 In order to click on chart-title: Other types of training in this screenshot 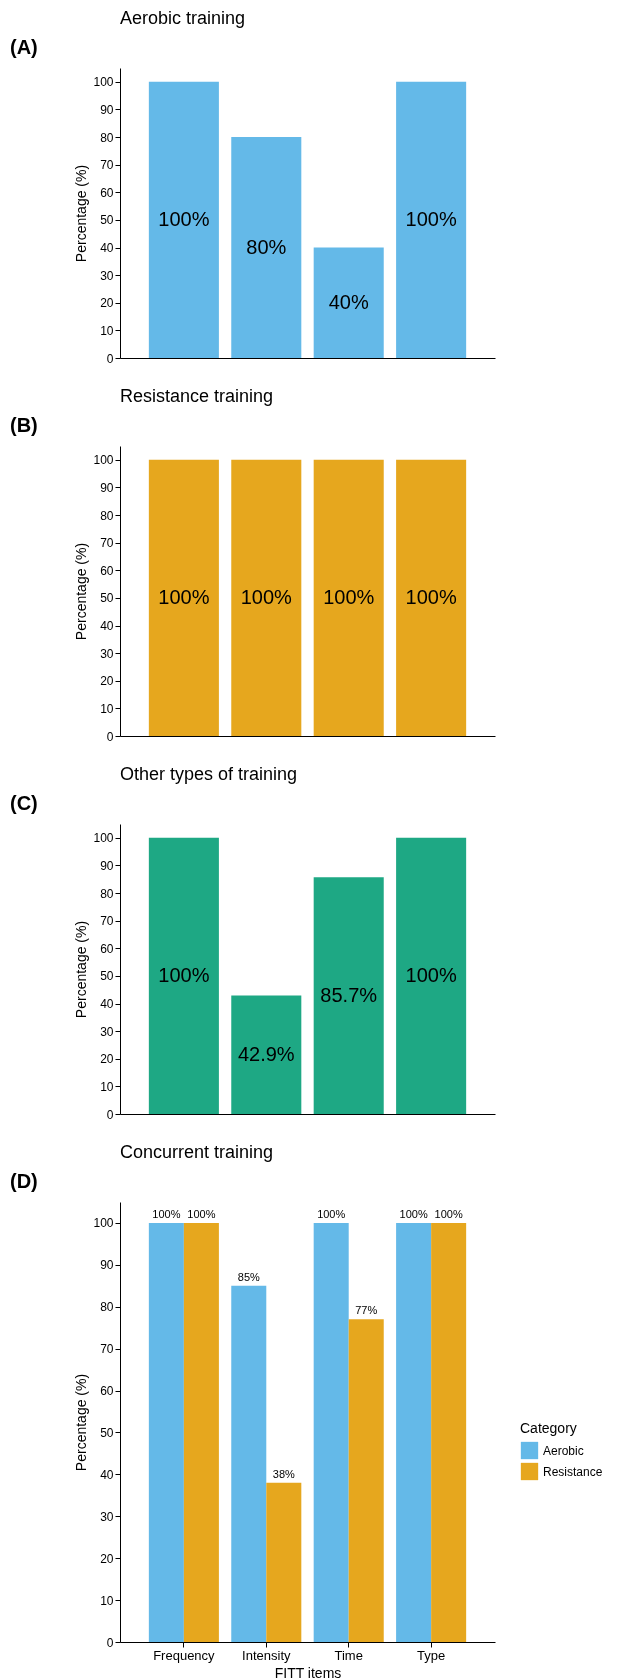, I will do `click(209, 774)`.